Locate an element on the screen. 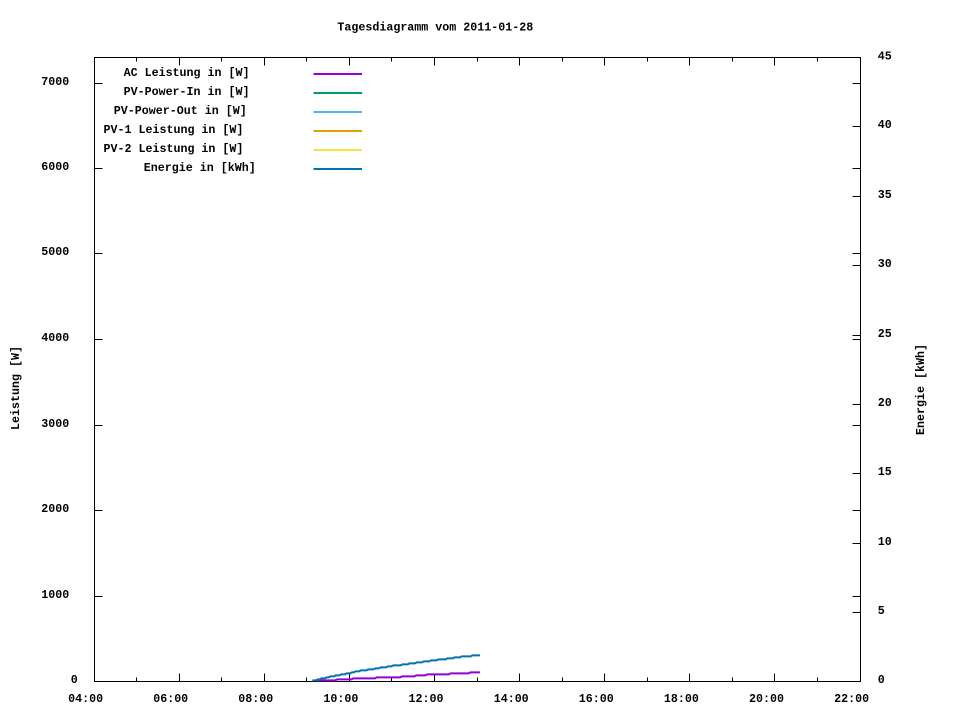  svg-text: 16:00 is located at coordinates (596, 699).